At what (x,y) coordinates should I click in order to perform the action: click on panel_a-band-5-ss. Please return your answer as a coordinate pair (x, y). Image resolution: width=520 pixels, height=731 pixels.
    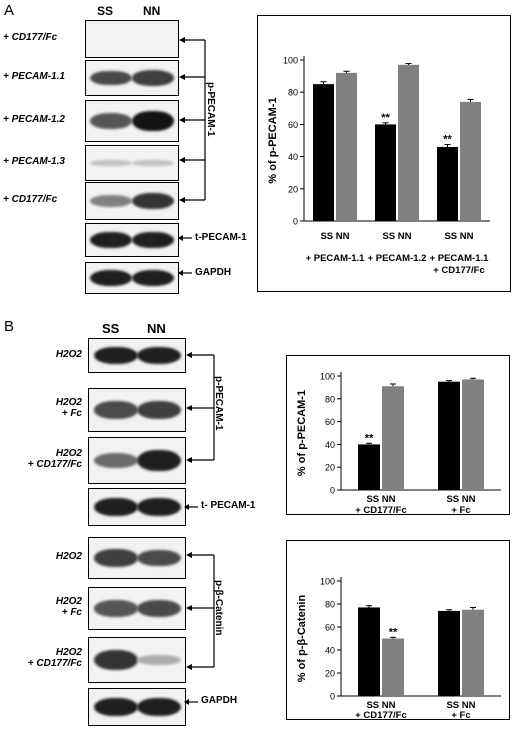
    Looking at the image, I should click on (111, 240).